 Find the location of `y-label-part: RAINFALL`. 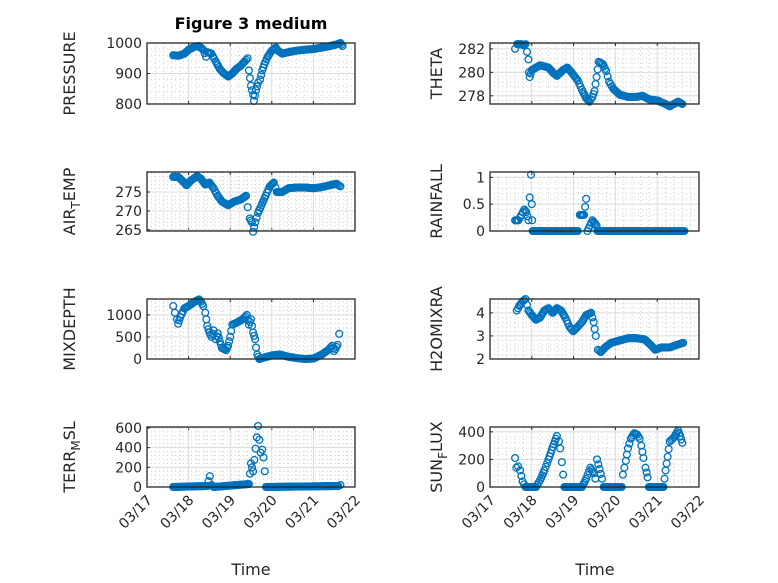

y-label-part: RAINFALL is located at coordinates (436, 201).